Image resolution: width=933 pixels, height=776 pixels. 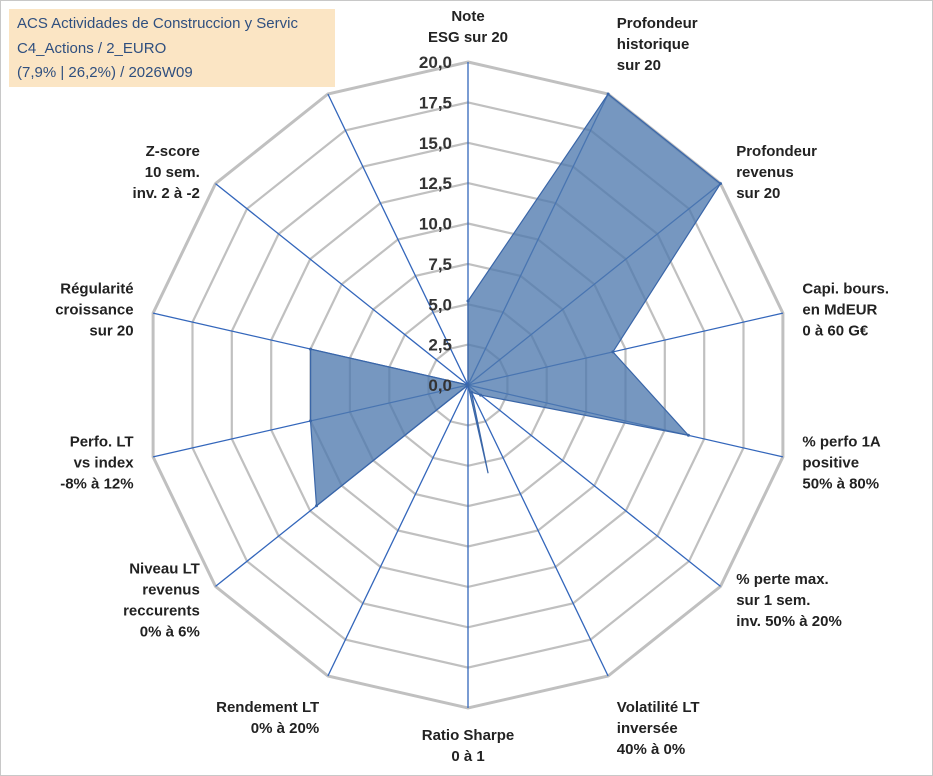 What do you see at coordinates (440, 264) in the screenshot?
I see `tick-label: 7,5` at bounding box center [440, 264].